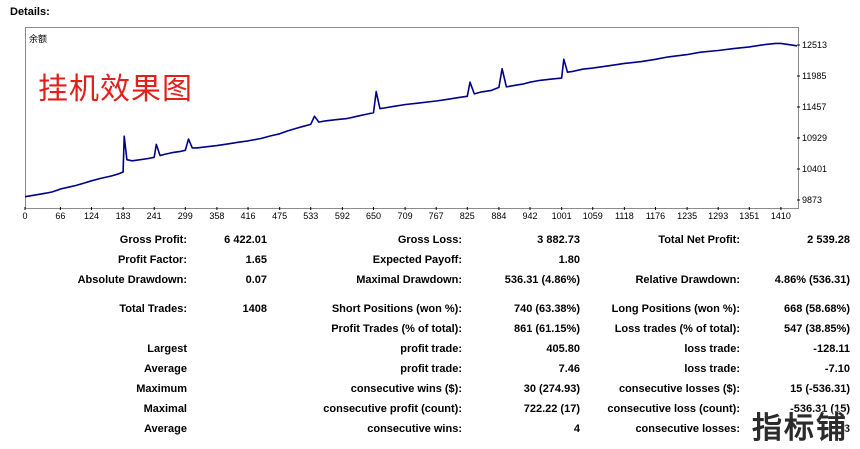 The image size is (860, 449). What do you see at coordinates (837, 369) in the screenshot?
I see `average-loss-value: -7.10` at bounding box center [837, 369].